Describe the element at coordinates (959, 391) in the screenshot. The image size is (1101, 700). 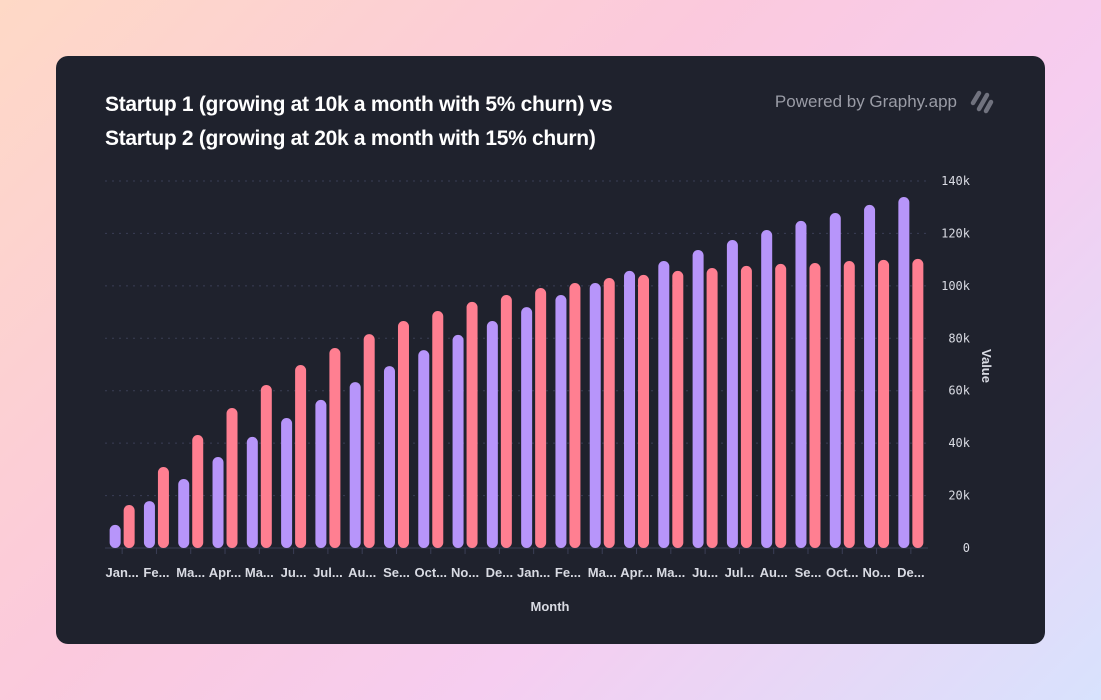
I see `y-tick-label: 60k` at that location.